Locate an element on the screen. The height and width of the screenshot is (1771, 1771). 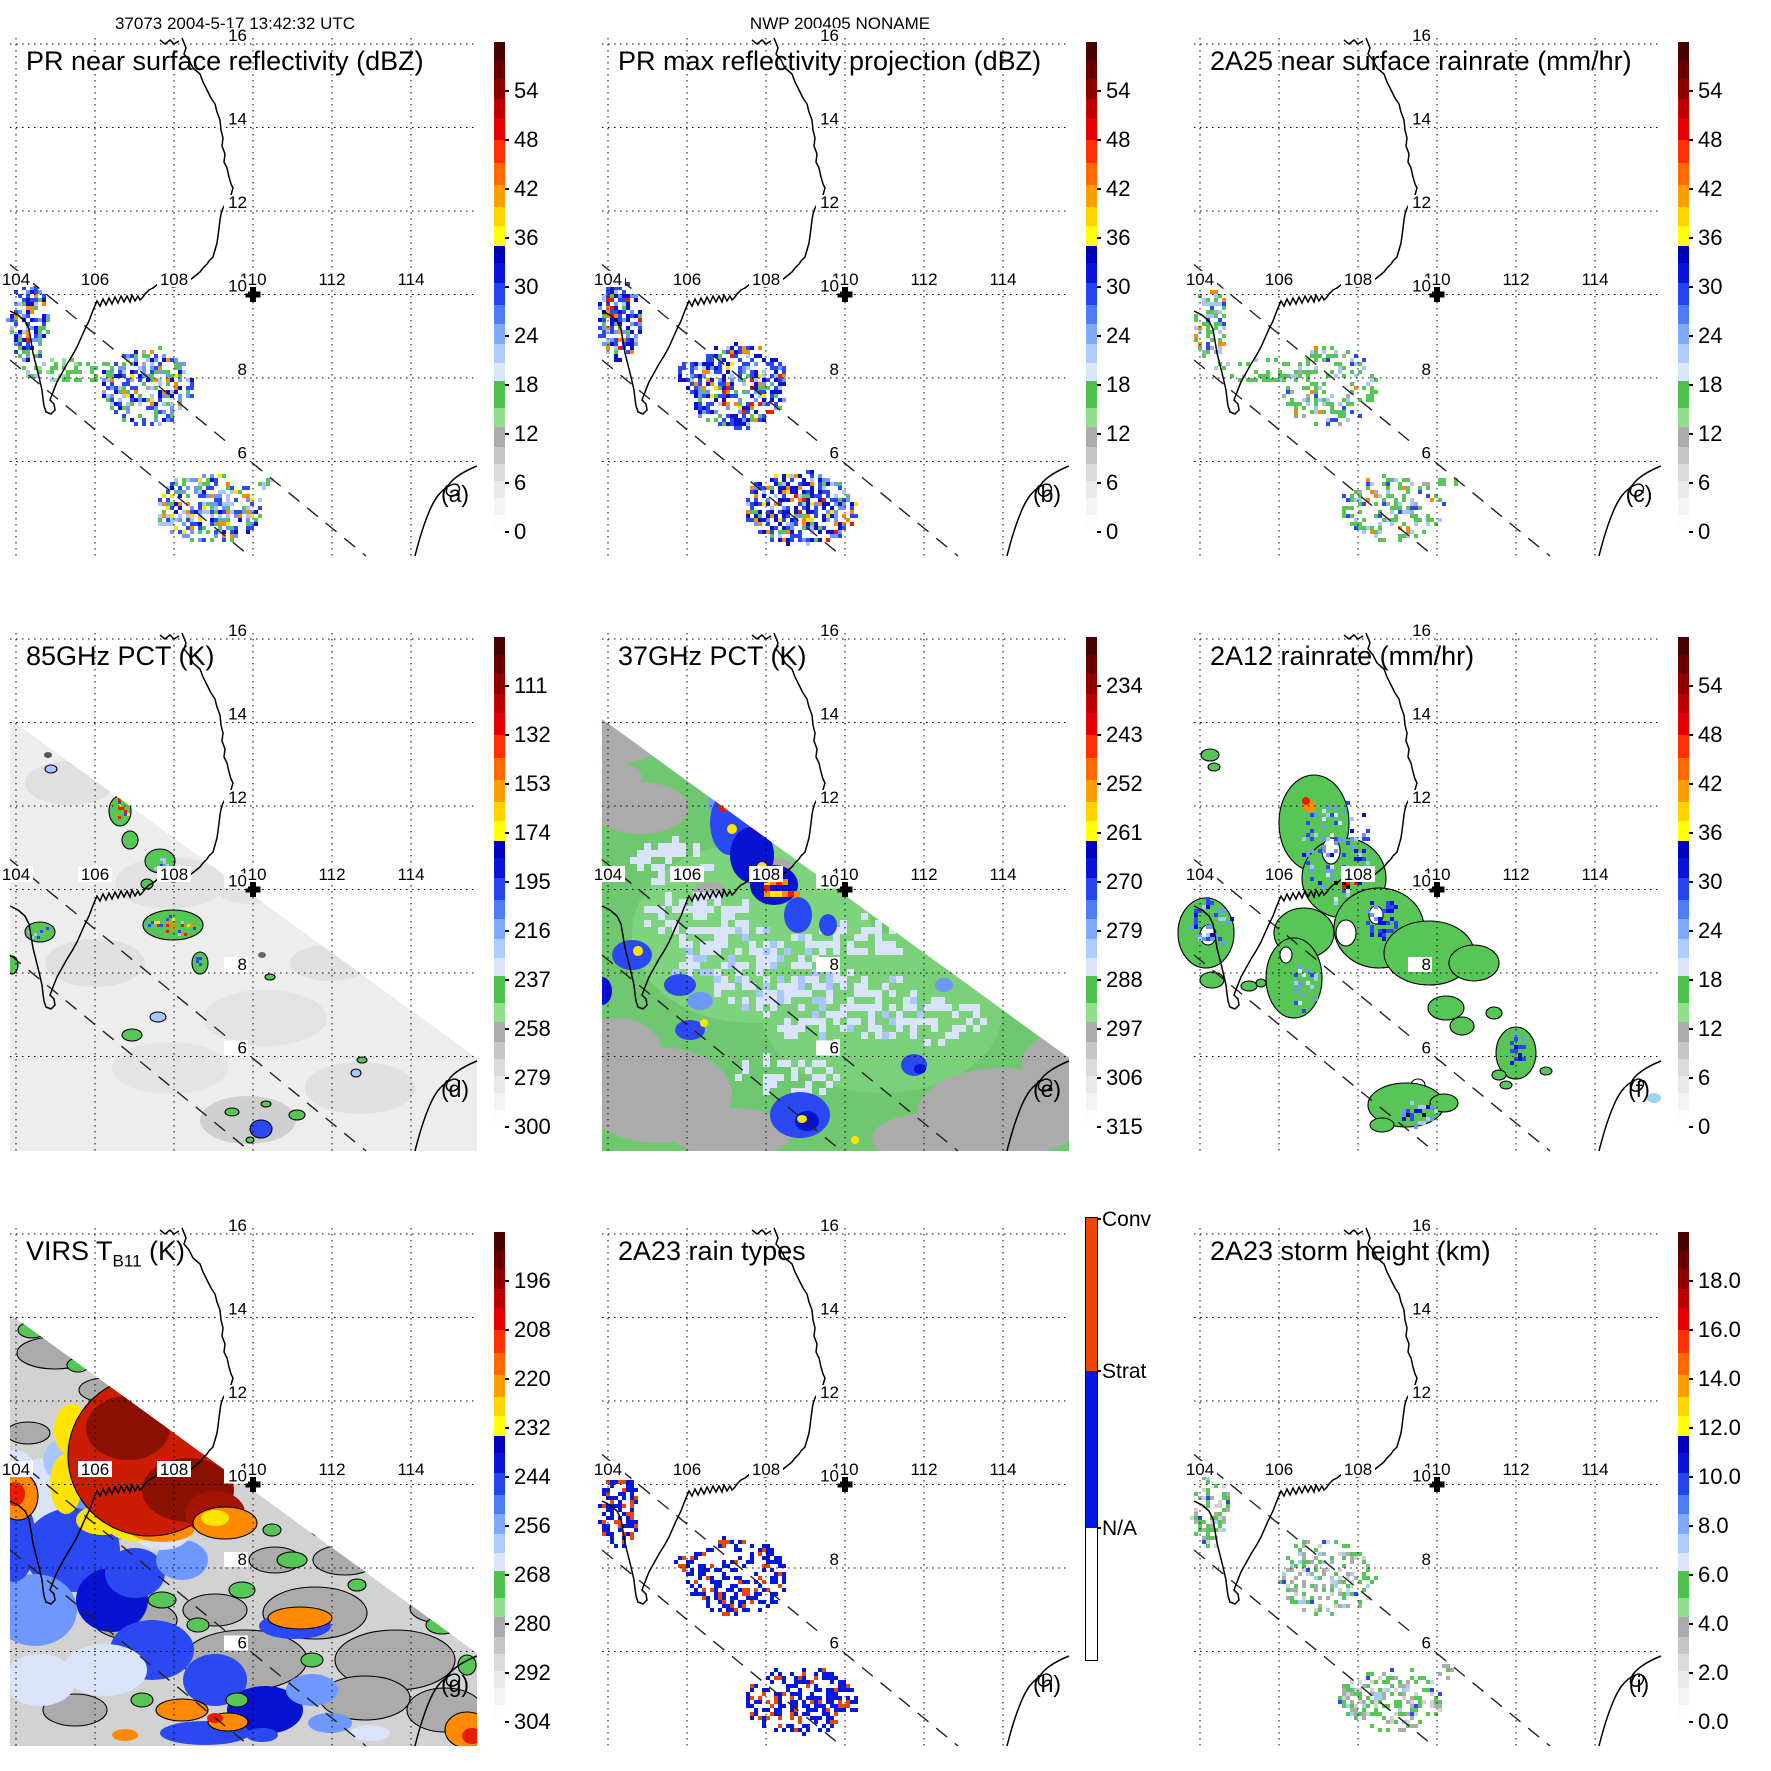
lat-label: 12 is located at coordinates (829, 202).